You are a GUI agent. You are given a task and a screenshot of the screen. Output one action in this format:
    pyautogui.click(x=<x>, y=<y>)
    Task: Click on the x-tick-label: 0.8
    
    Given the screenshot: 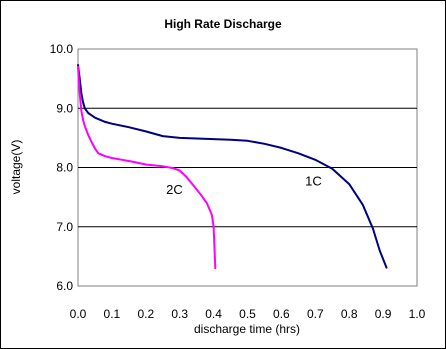 What is the action you would take?
    pyautogui.click(x=349, y=314)
    